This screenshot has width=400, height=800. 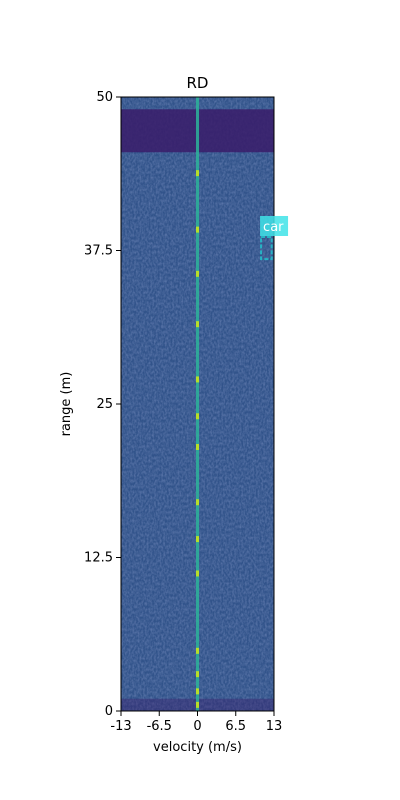 I want to click on y-tick-label: 25, so click(x=104, y=404).